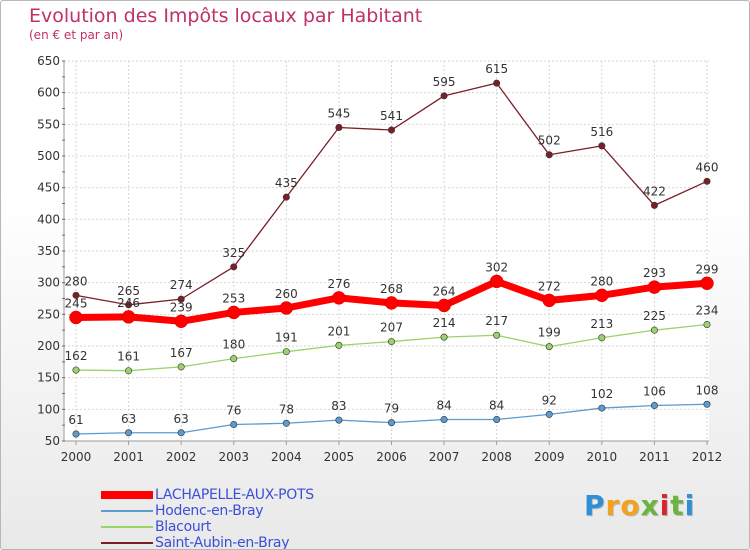  Describe the element at coordinates (76, 356) in the screenshot. I see `data-label-blacourt: 162` at that location.